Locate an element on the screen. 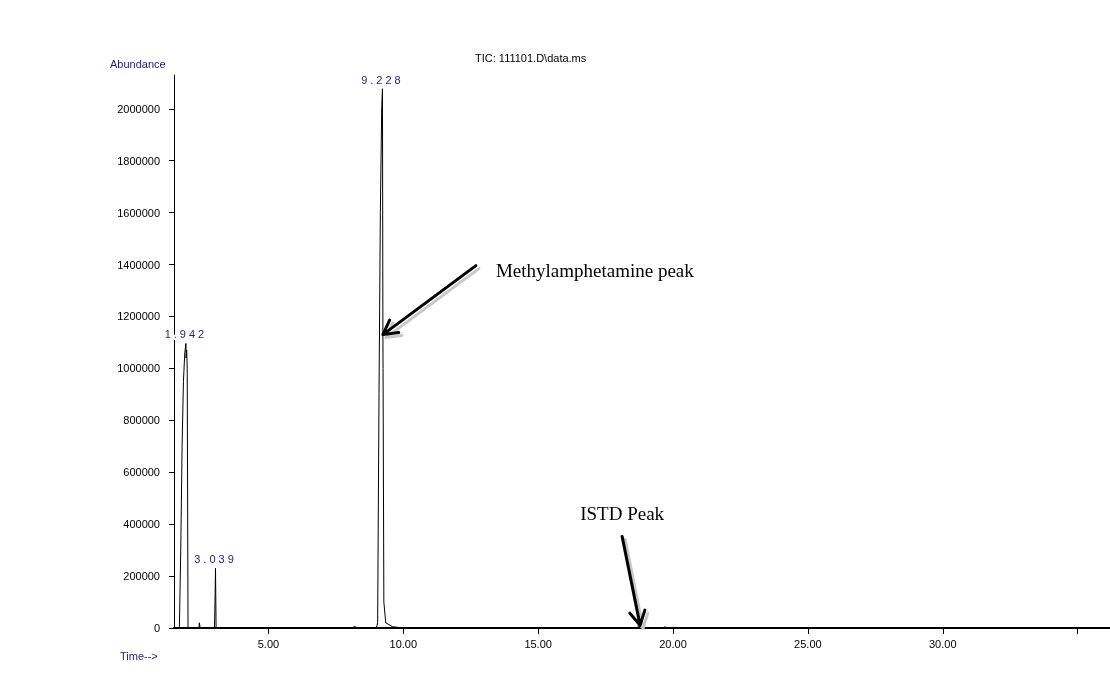 Image resolution: width=1110 pixels, height=677 pixels. annotation: ISTD Peak is located at coordinates (622, 514).